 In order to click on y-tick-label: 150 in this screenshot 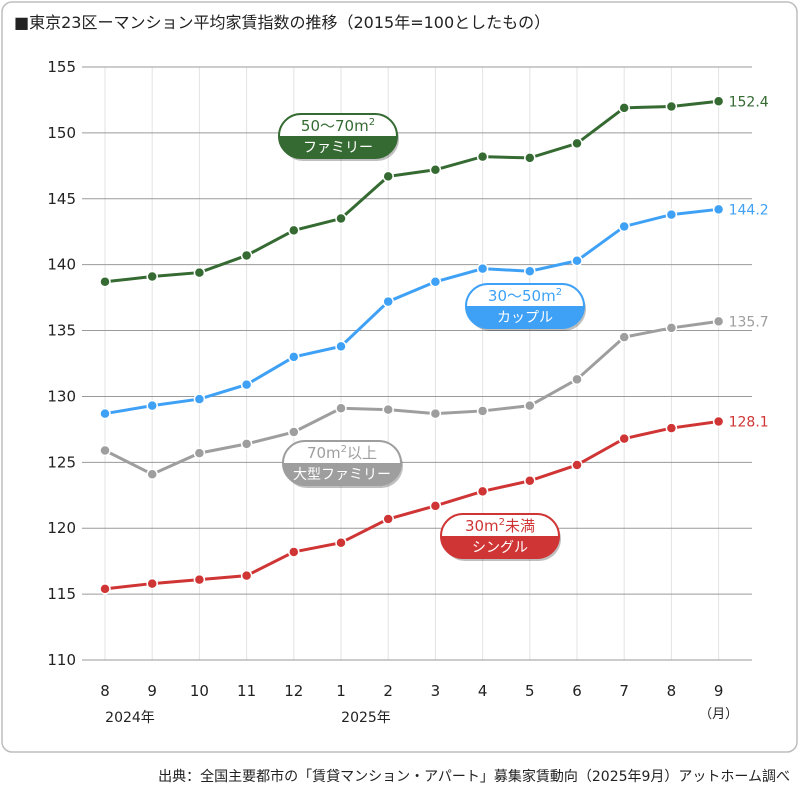, I will do `click(61, 133)`.